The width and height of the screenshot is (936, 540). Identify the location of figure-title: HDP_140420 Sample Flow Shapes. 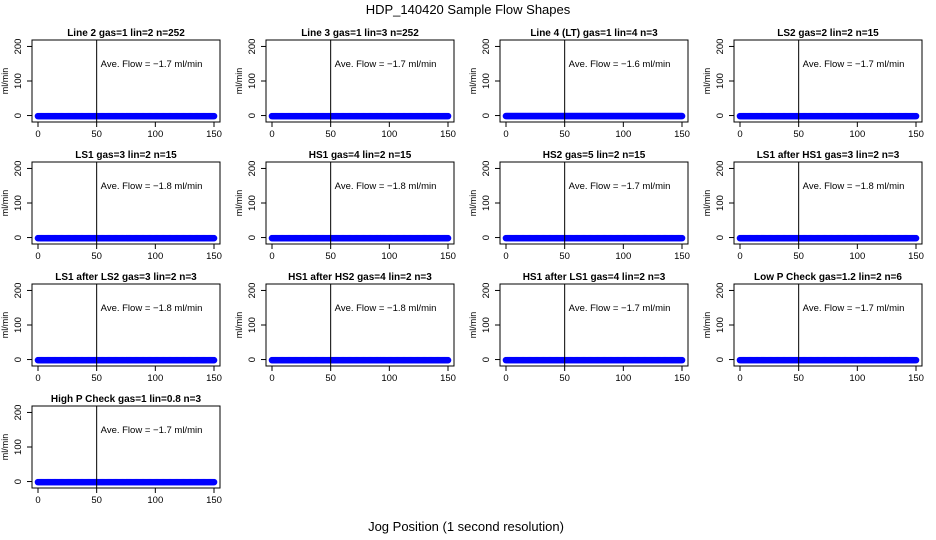
(468, 9).